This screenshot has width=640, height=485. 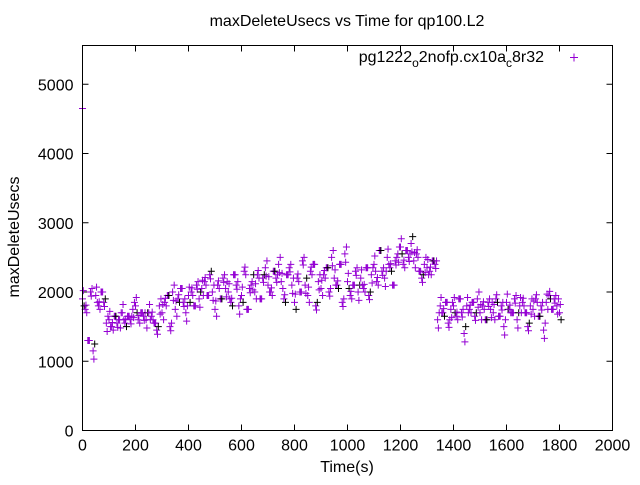 What do you see at coordinates (56, 155) in the screenshot?
I see `y-tick-label: 4000` at bounding box center [56, 155].